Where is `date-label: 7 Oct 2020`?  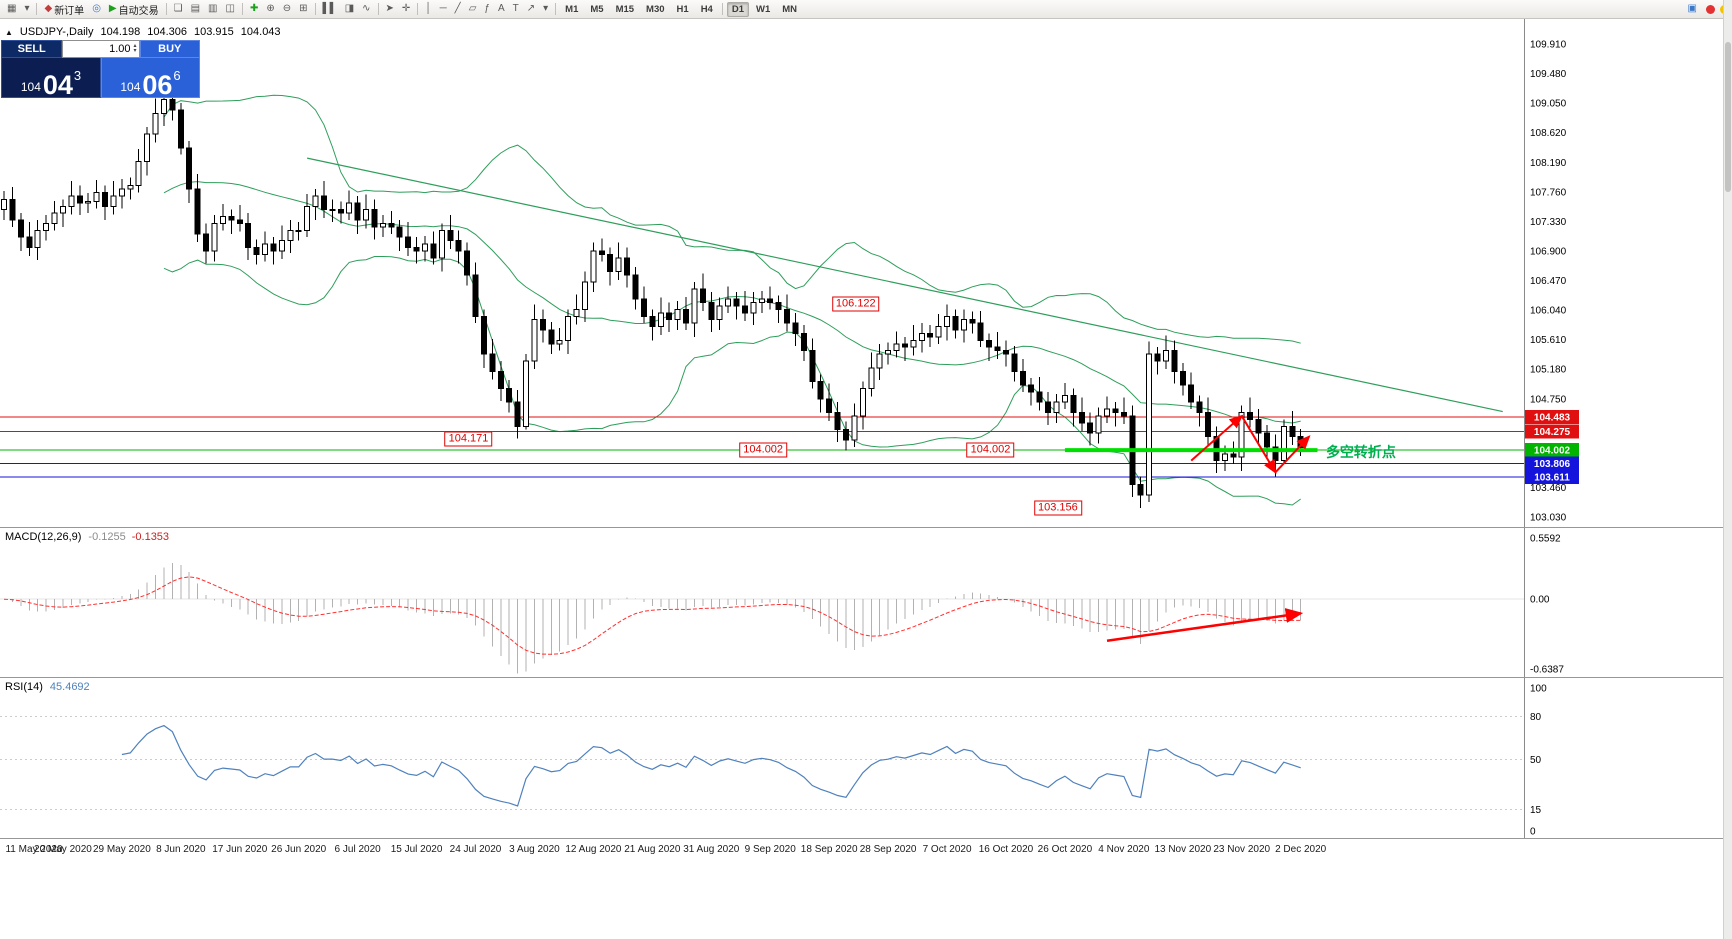 date-label: 7 Oct 2020 is located at coordinates (947, 849).